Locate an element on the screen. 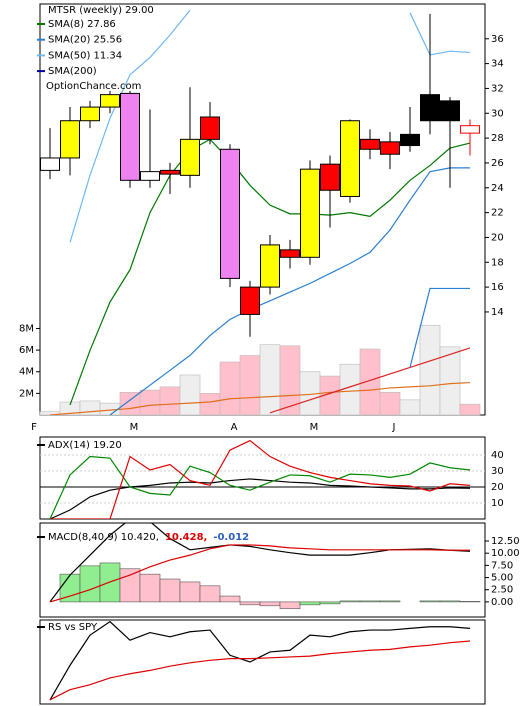  x-tick-label: F is located at coordinates (34, 427).